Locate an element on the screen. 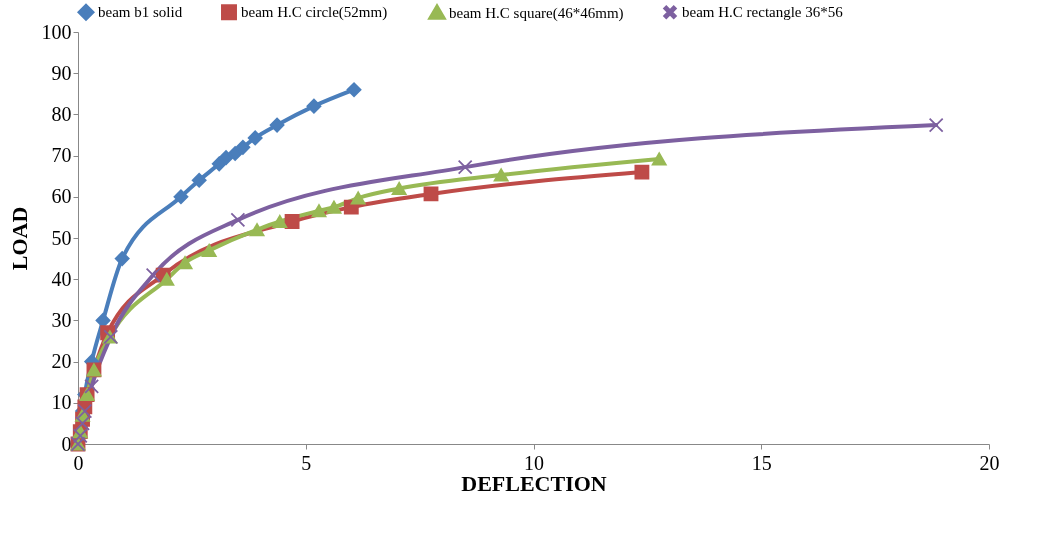  y-tick-label: 40 is located at coordinates (61, 278).